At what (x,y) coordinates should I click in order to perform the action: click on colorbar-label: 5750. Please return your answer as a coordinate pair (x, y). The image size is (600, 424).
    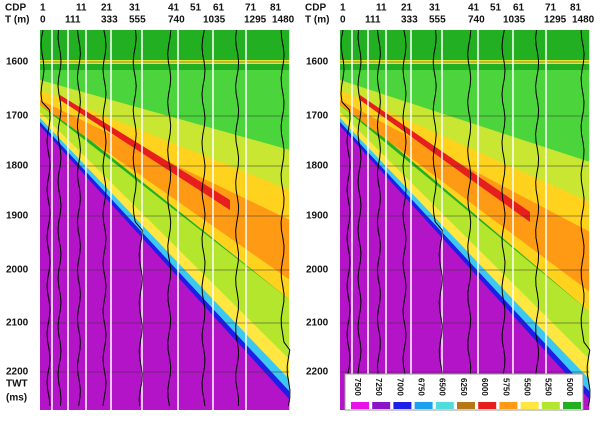
    Looking at the image, I should click on (505, 387).